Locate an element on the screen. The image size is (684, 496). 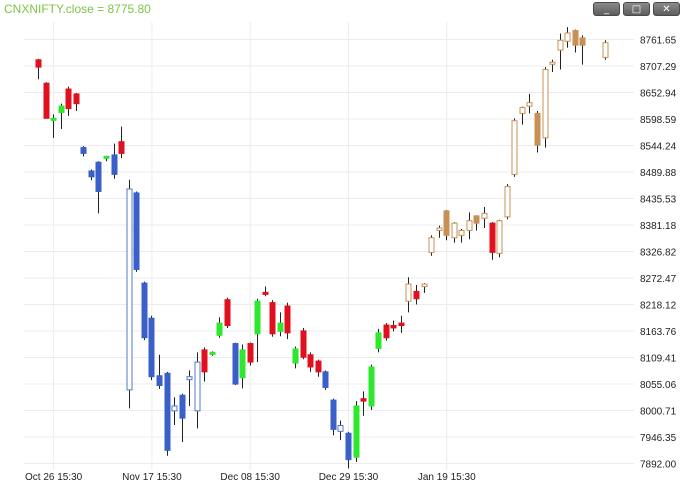
x-tick-label: Dec 29 15:30 is located at coordinates (349, 477).